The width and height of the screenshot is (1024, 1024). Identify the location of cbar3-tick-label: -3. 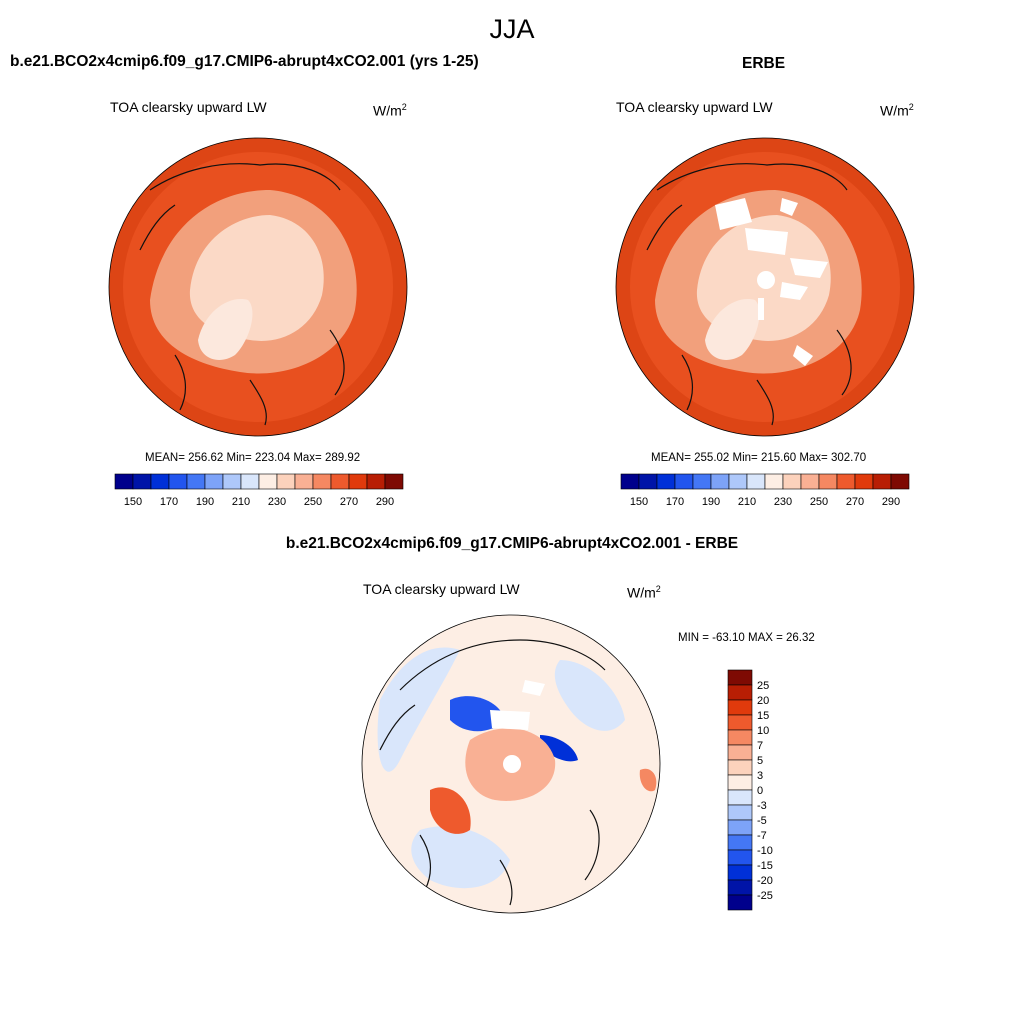
(762, 806).